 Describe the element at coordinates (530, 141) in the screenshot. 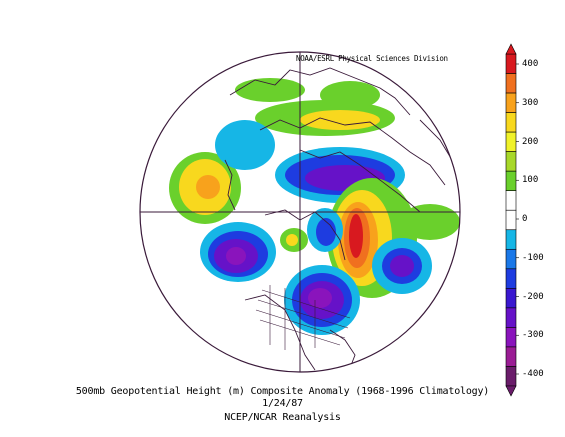

I see `colorbar-tick-label: 200` at that location.